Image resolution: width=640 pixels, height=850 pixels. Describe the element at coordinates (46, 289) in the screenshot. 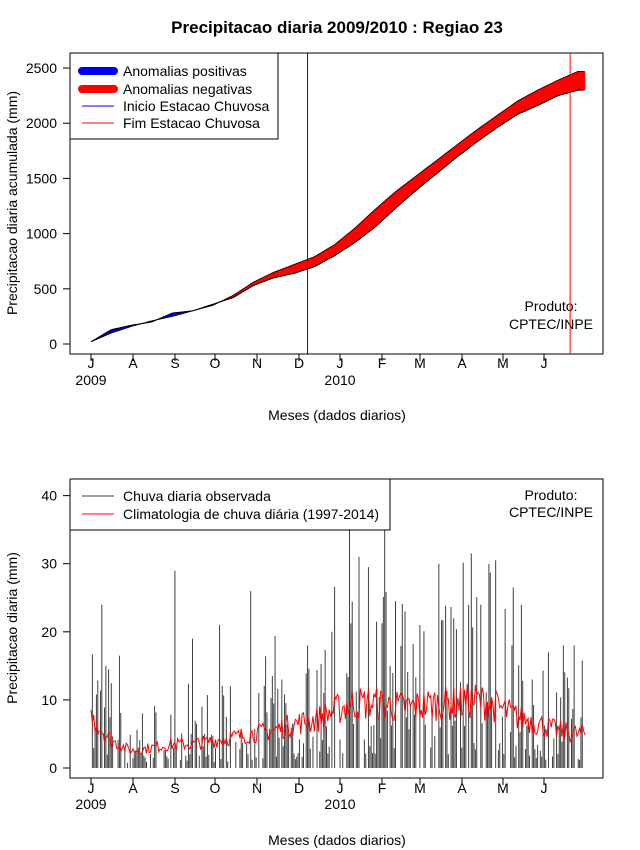

I see `top-y-tick-label: 500` at that location.